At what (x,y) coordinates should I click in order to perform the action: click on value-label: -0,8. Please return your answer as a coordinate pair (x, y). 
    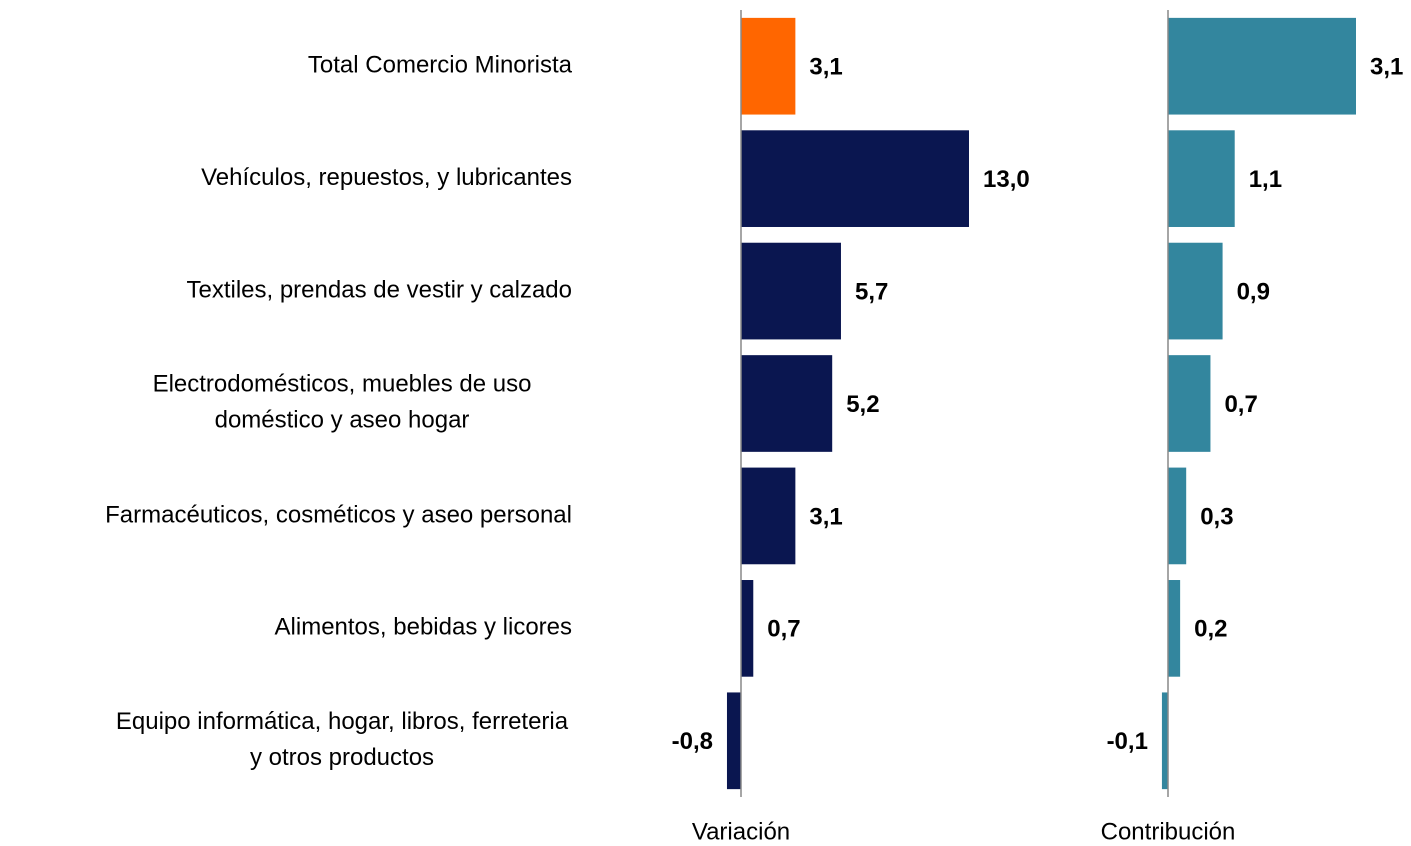
    Looking at the image, I should click on (692, 741).